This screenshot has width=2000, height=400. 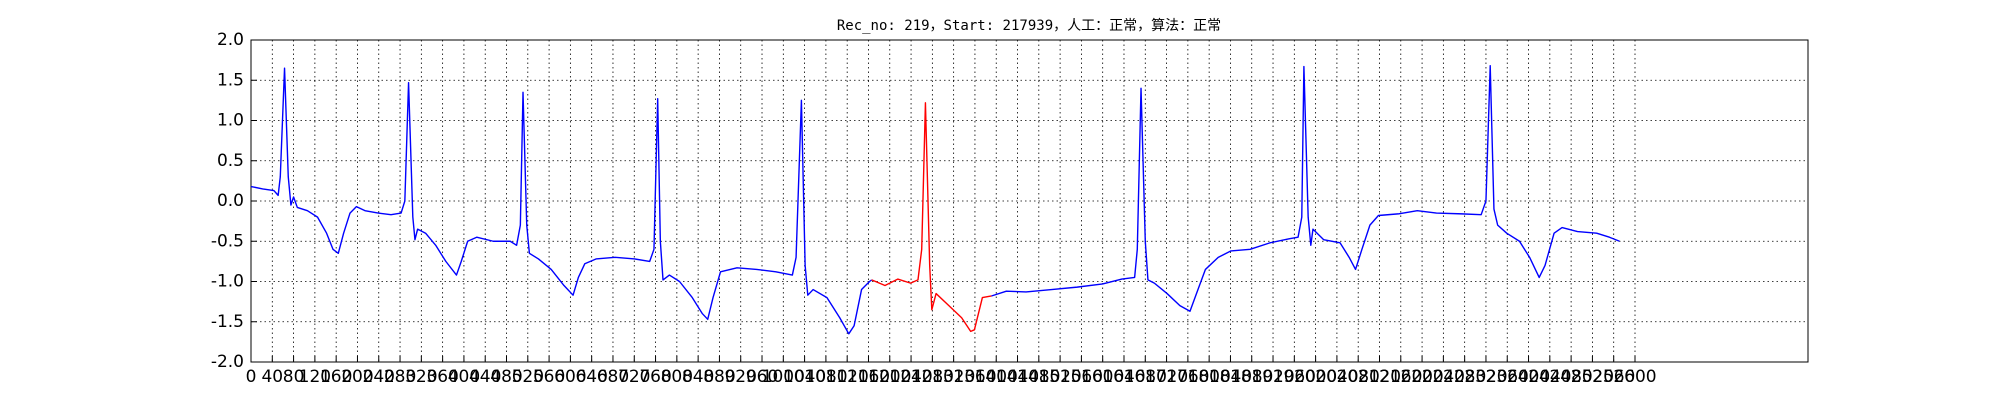 What do you see at coordinates (1549, 377) in the screenshot?
I see `x-tick-label: 2440` at bounding box center [1549, 377].